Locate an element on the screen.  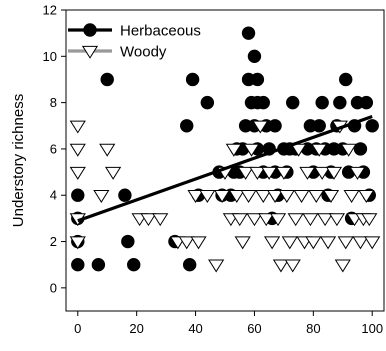
y-tick-label: 12 is located at coordinates (50, 10).